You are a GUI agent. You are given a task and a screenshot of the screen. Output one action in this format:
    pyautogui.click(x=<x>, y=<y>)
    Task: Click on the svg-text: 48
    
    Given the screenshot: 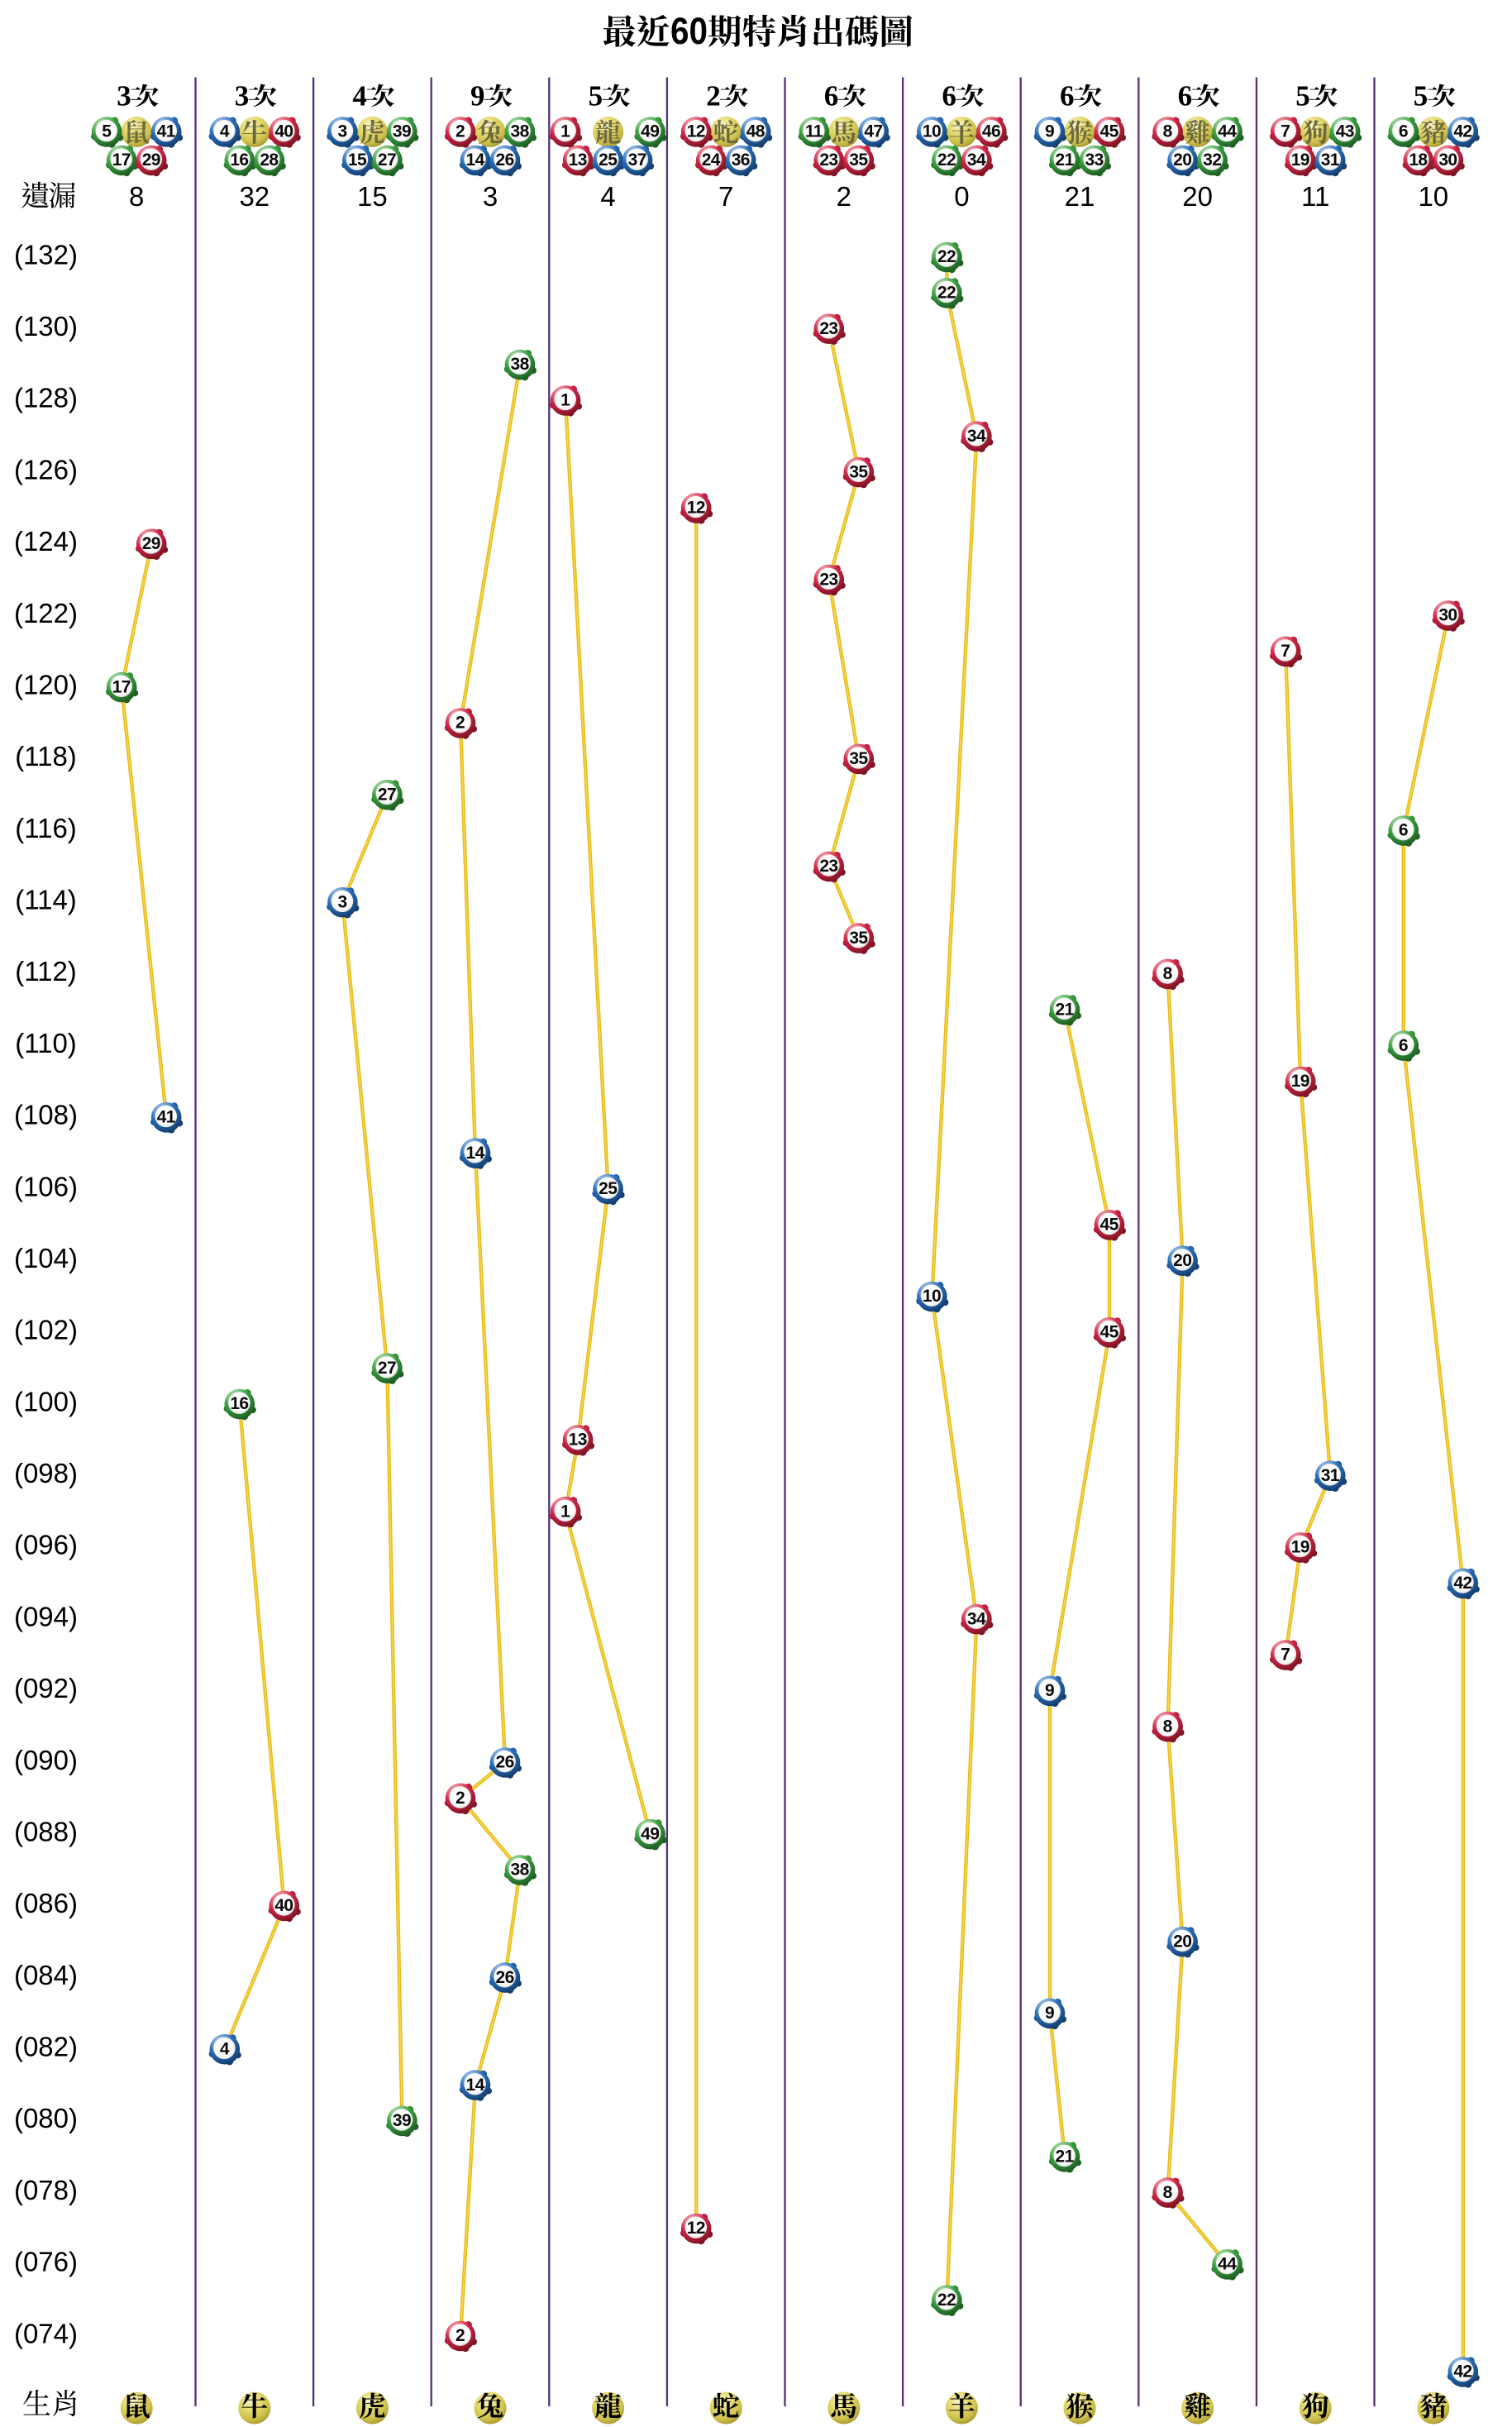 What is the action you would take?
    pyautogui.click(x=756, y=131)
    